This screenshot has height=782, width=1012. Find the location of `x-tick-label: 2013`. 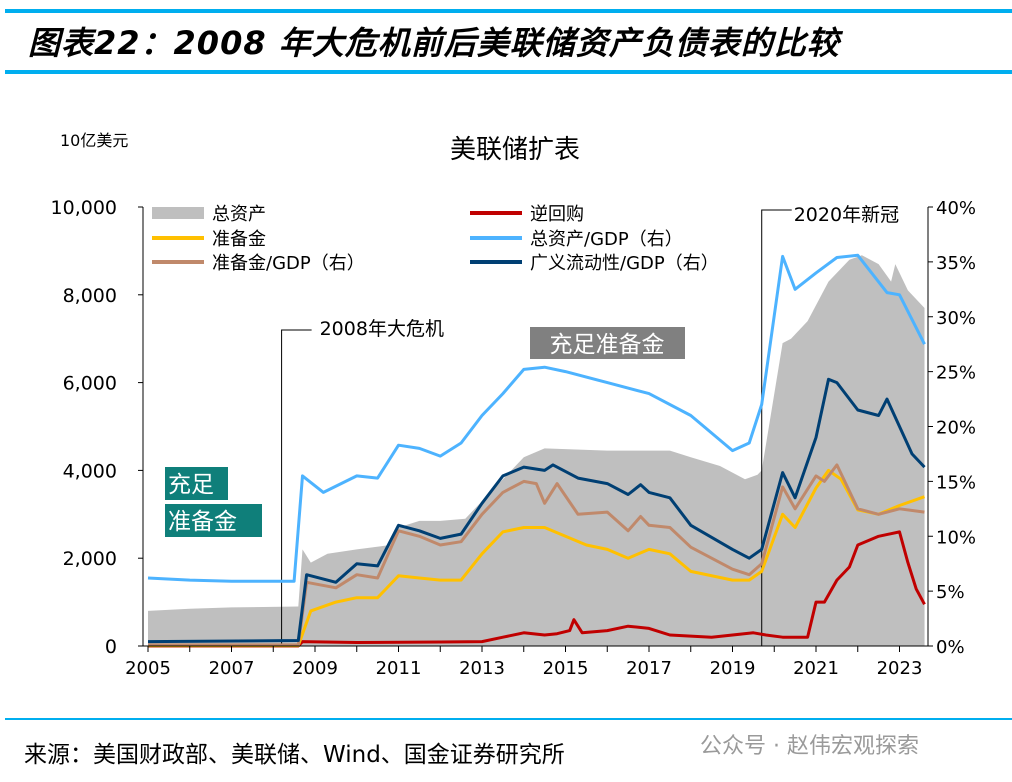

x-tick-label: 2013 is located at coordinates (482, 668).